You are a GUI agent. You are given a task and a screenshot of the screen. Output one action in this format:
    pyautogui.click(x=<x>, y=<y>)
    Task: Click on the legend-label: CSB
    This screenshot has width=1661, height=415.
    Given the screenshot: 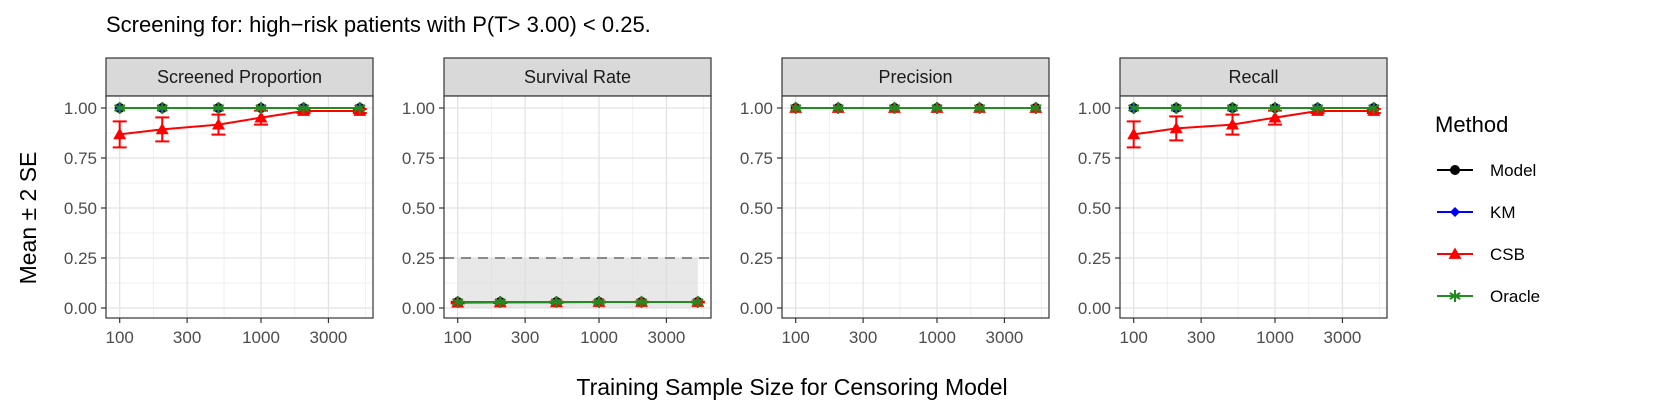 What is the action you would take?
    pyautogui.click(x=1507, y=254)
    